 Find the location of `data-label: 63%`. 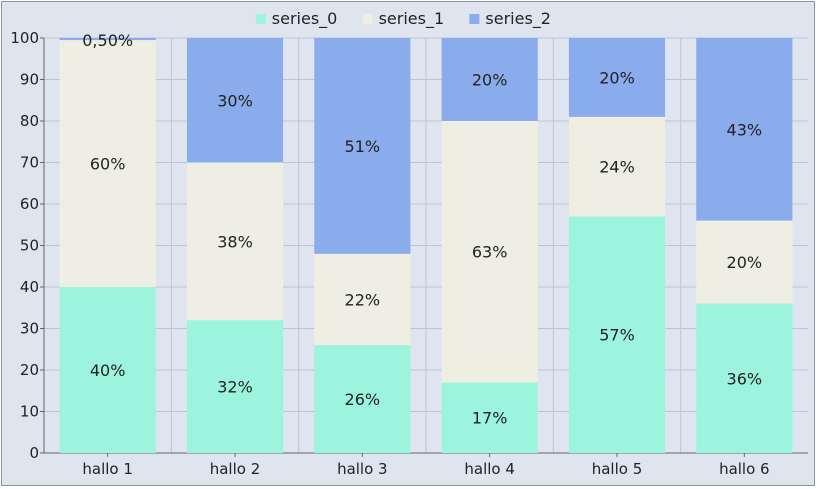

data-label: 63% is located at coordinates (490, 252).